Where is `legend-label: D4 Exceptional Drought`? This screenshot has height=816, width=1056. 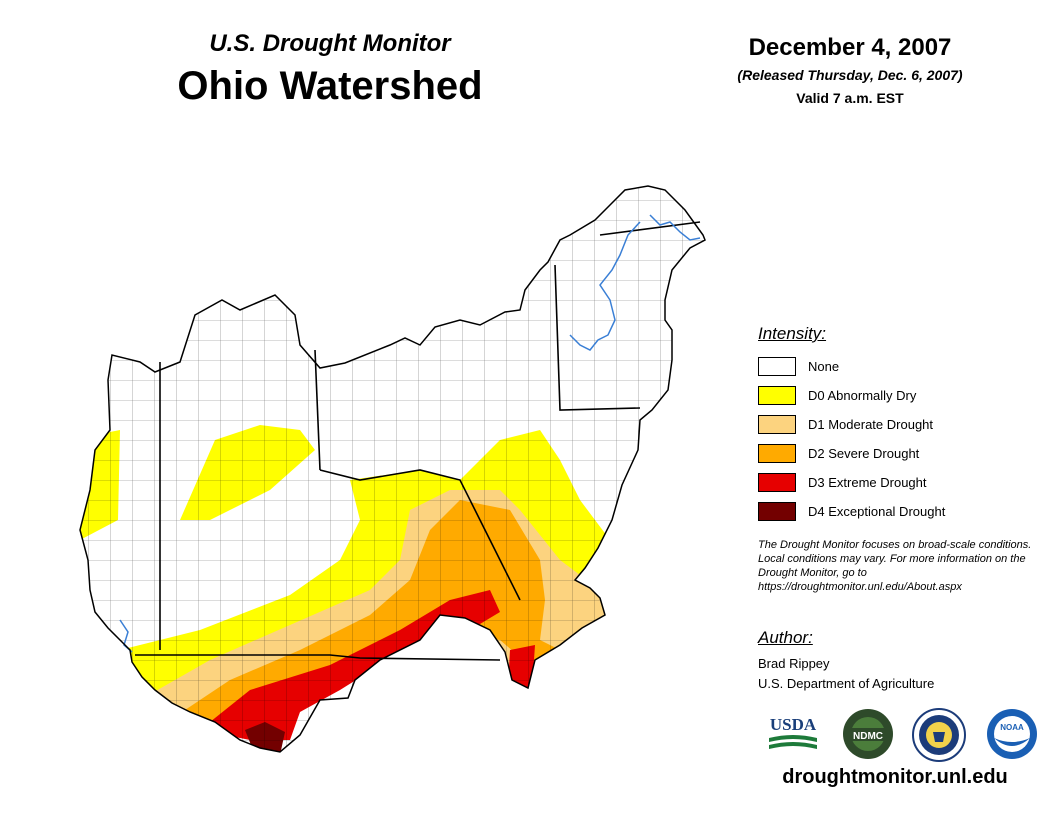
legend-label: D4 Exceptional Drought is located at coordinates (877, 511).